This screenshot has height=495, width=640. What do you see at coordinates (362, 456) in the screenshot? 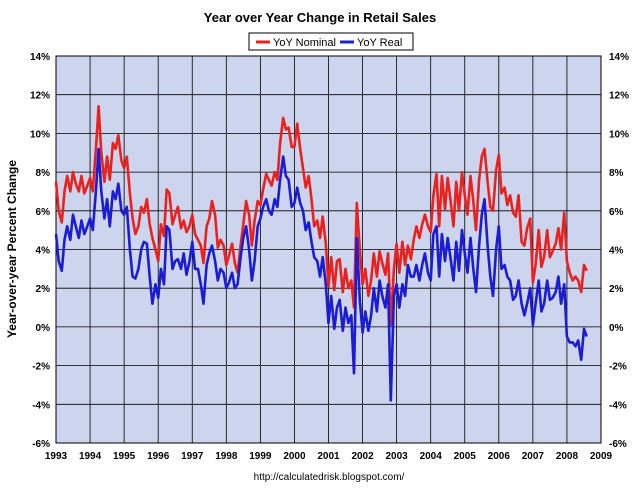
I see `x-tick-label: 2002` at bounding box center [362, 456].